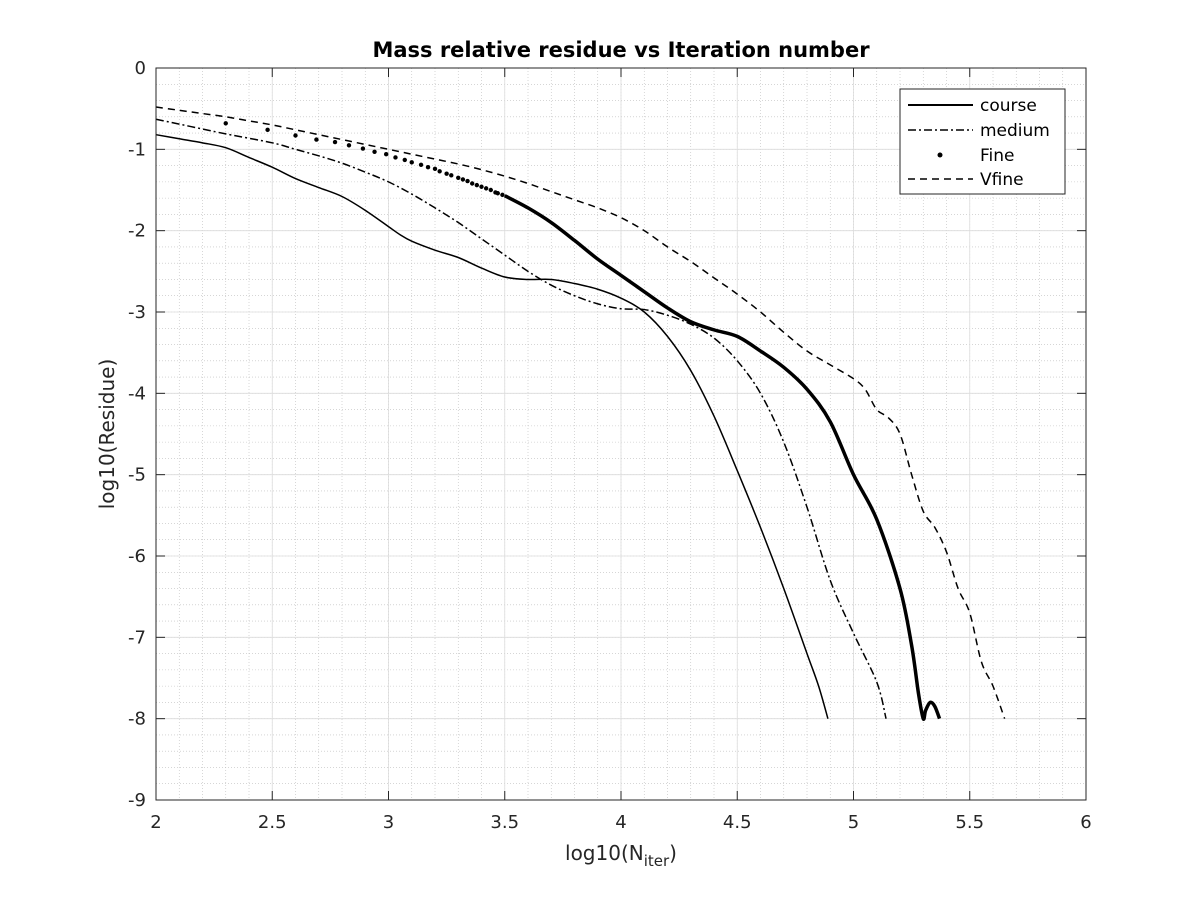 This screenshot has height=904, width=1200. Describe the element at coordinates (137, 637) in the screenshot. I see `y-tick-label: -7` at that location.